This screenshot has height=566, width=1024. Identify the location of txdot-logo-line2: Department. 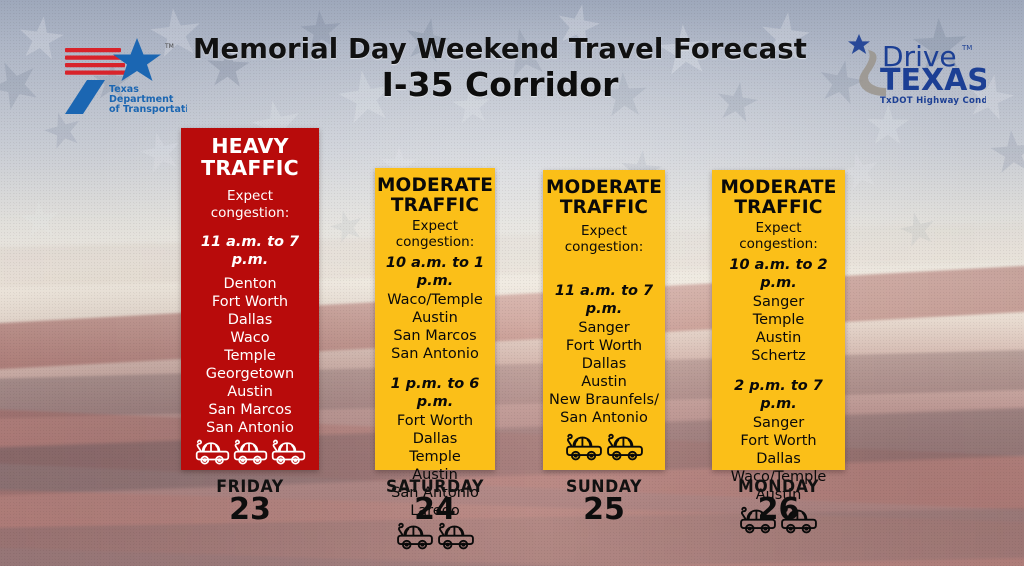
(141, 99).